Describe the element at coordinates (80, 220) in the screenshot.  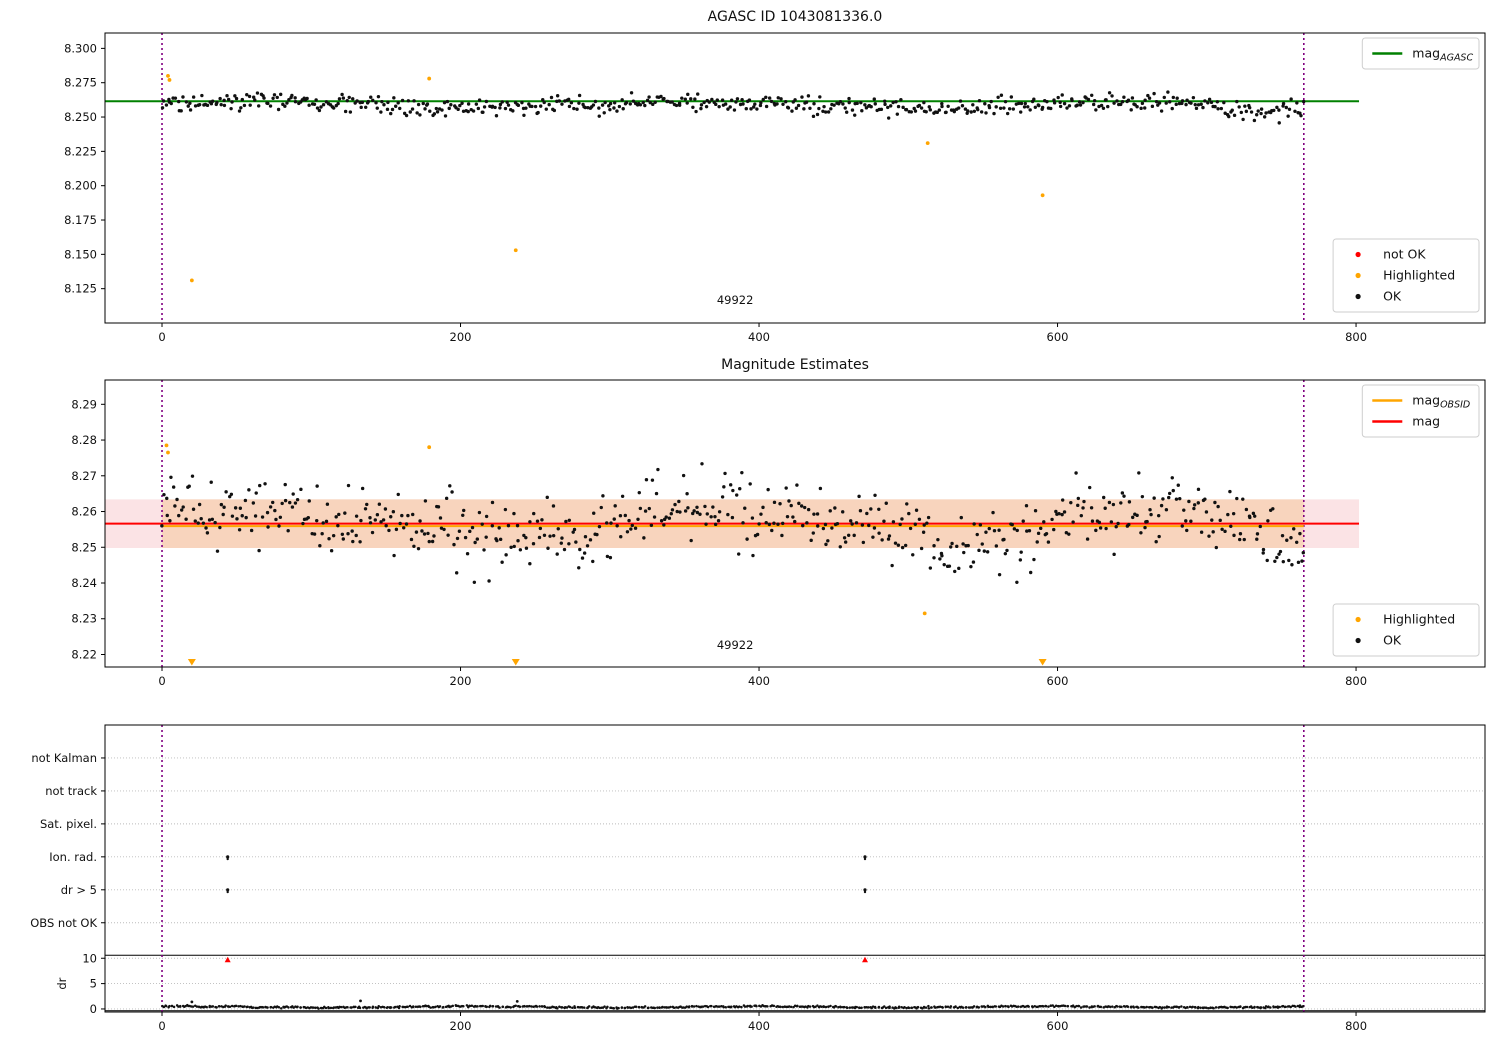
I see `y-tick-label: 8.175` at that location.